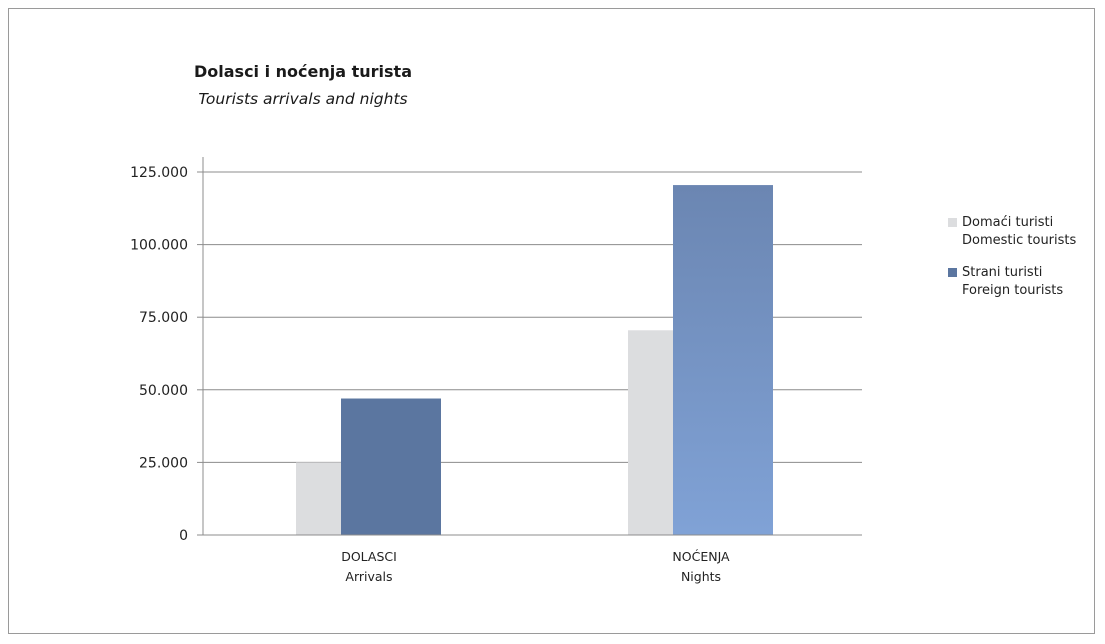  Describe the element at coordinates (1008, 222) in the screenshot. I see `legend-label-domestic-line1: Domaći turisti` at that location.